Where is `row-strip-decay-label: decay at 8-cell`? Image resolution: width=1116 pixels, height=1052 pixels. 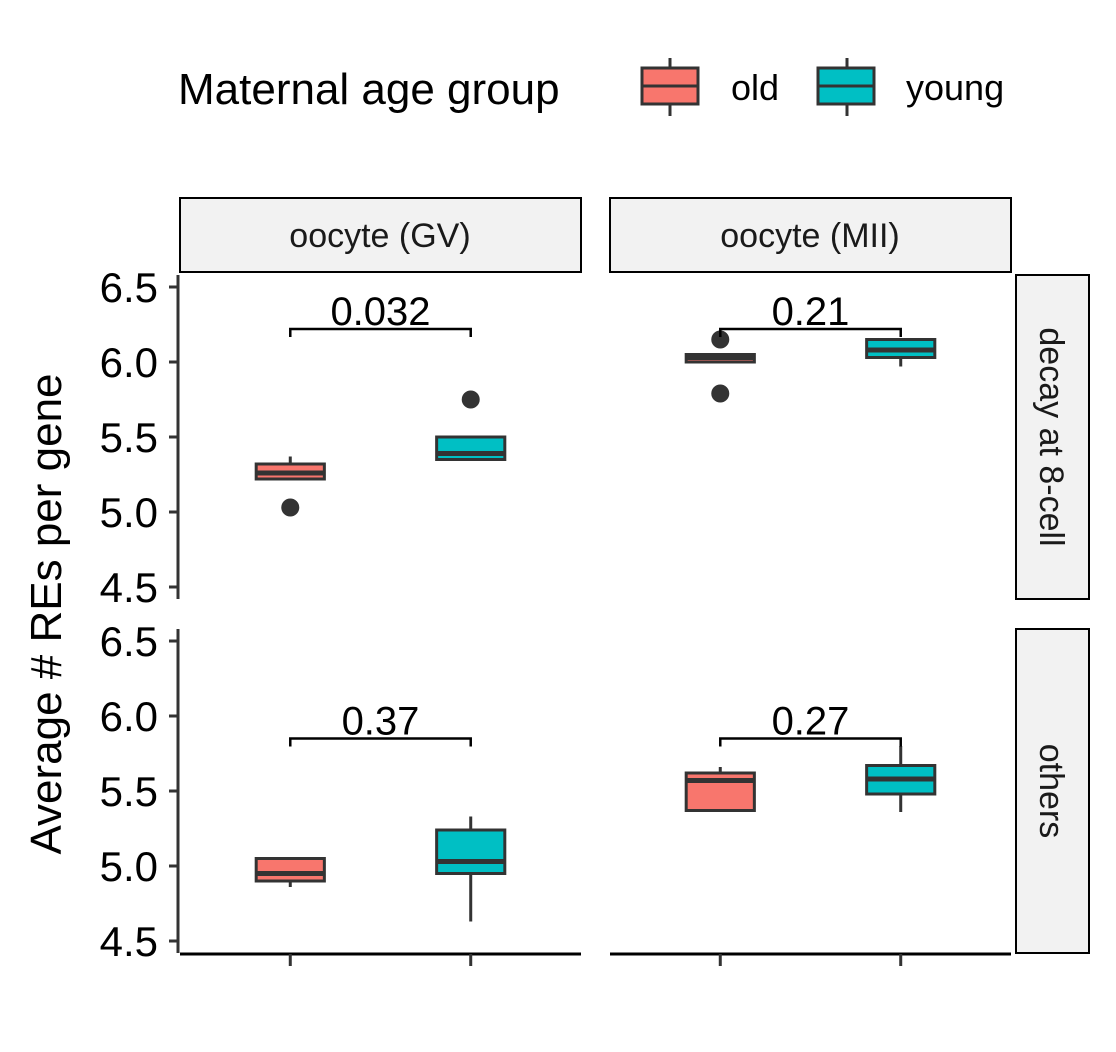
row-strip-decay-label: decay at 8-cell is located at coordinates (1051, 436).